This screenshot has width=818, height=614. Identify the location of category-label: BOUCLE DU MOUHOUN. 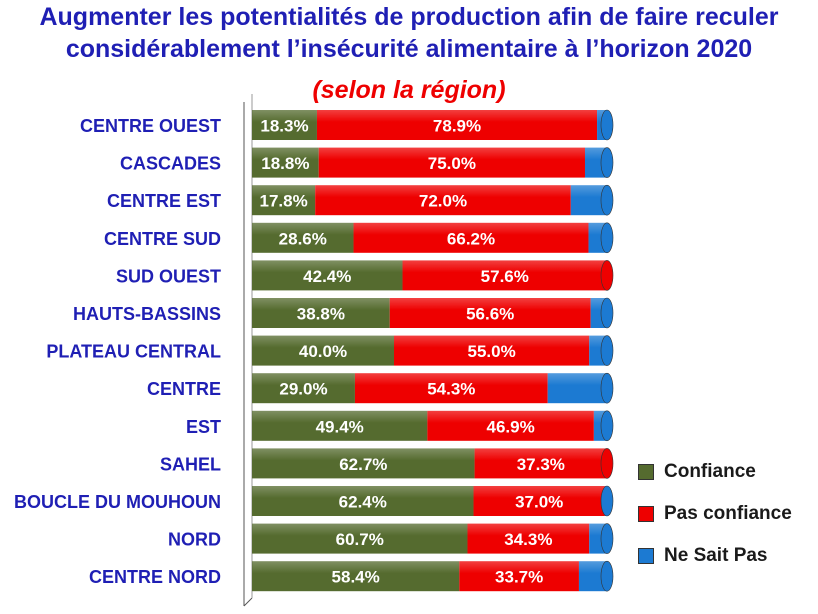
(117, 502).